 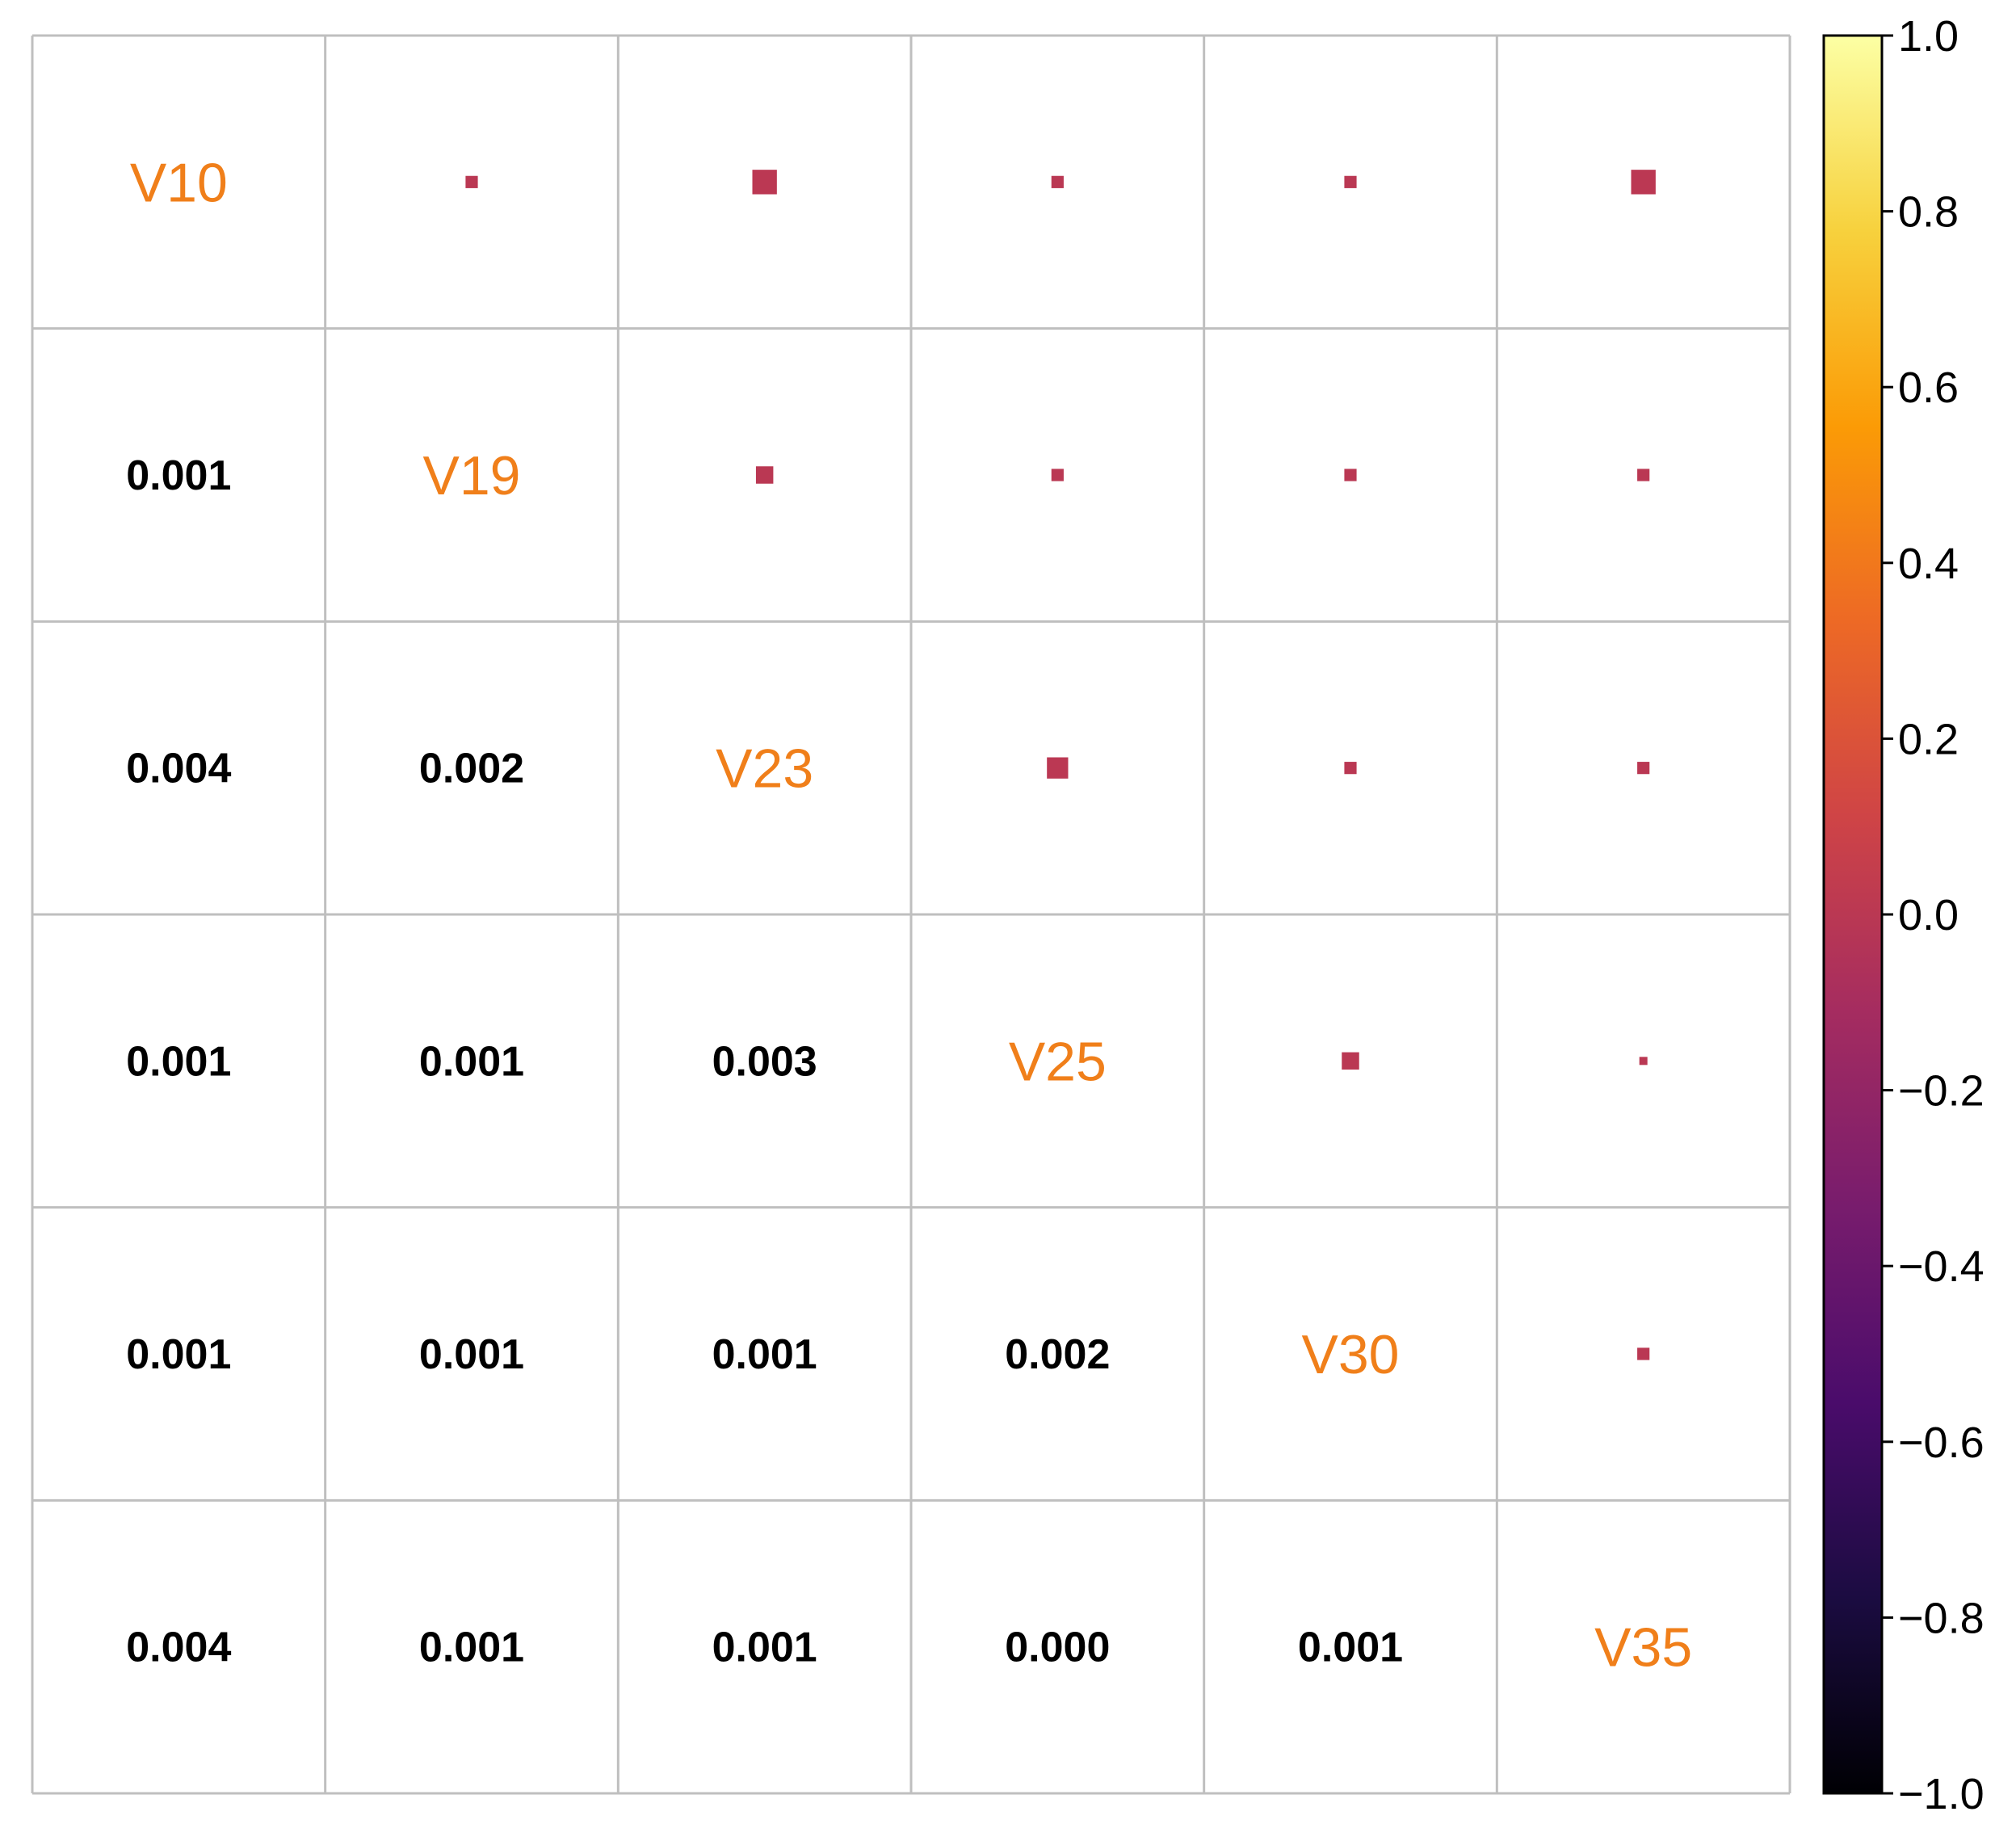 What do you see at coordinates (179, 182) in the screenshot?
I see `diagonal-variable-label: V10` at bounding box center [179, 182].